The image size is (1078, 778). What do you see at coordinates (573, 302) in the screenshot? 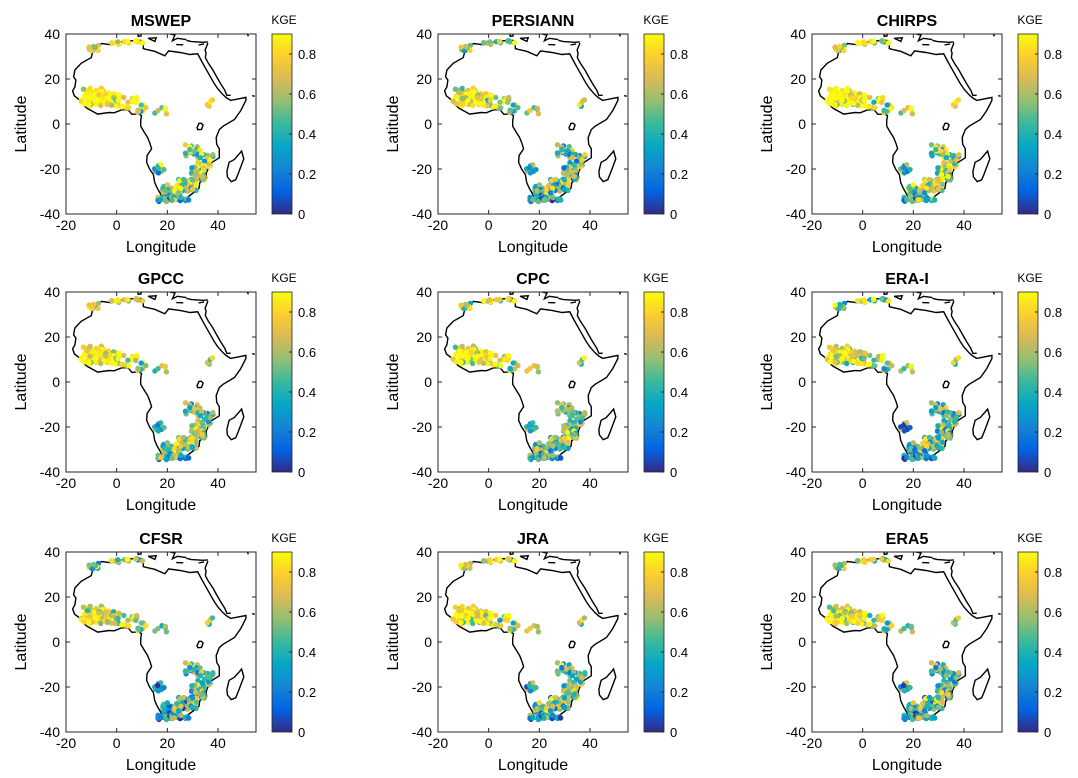
I see `cyprus-coastline` at bounding box center [573, 302].